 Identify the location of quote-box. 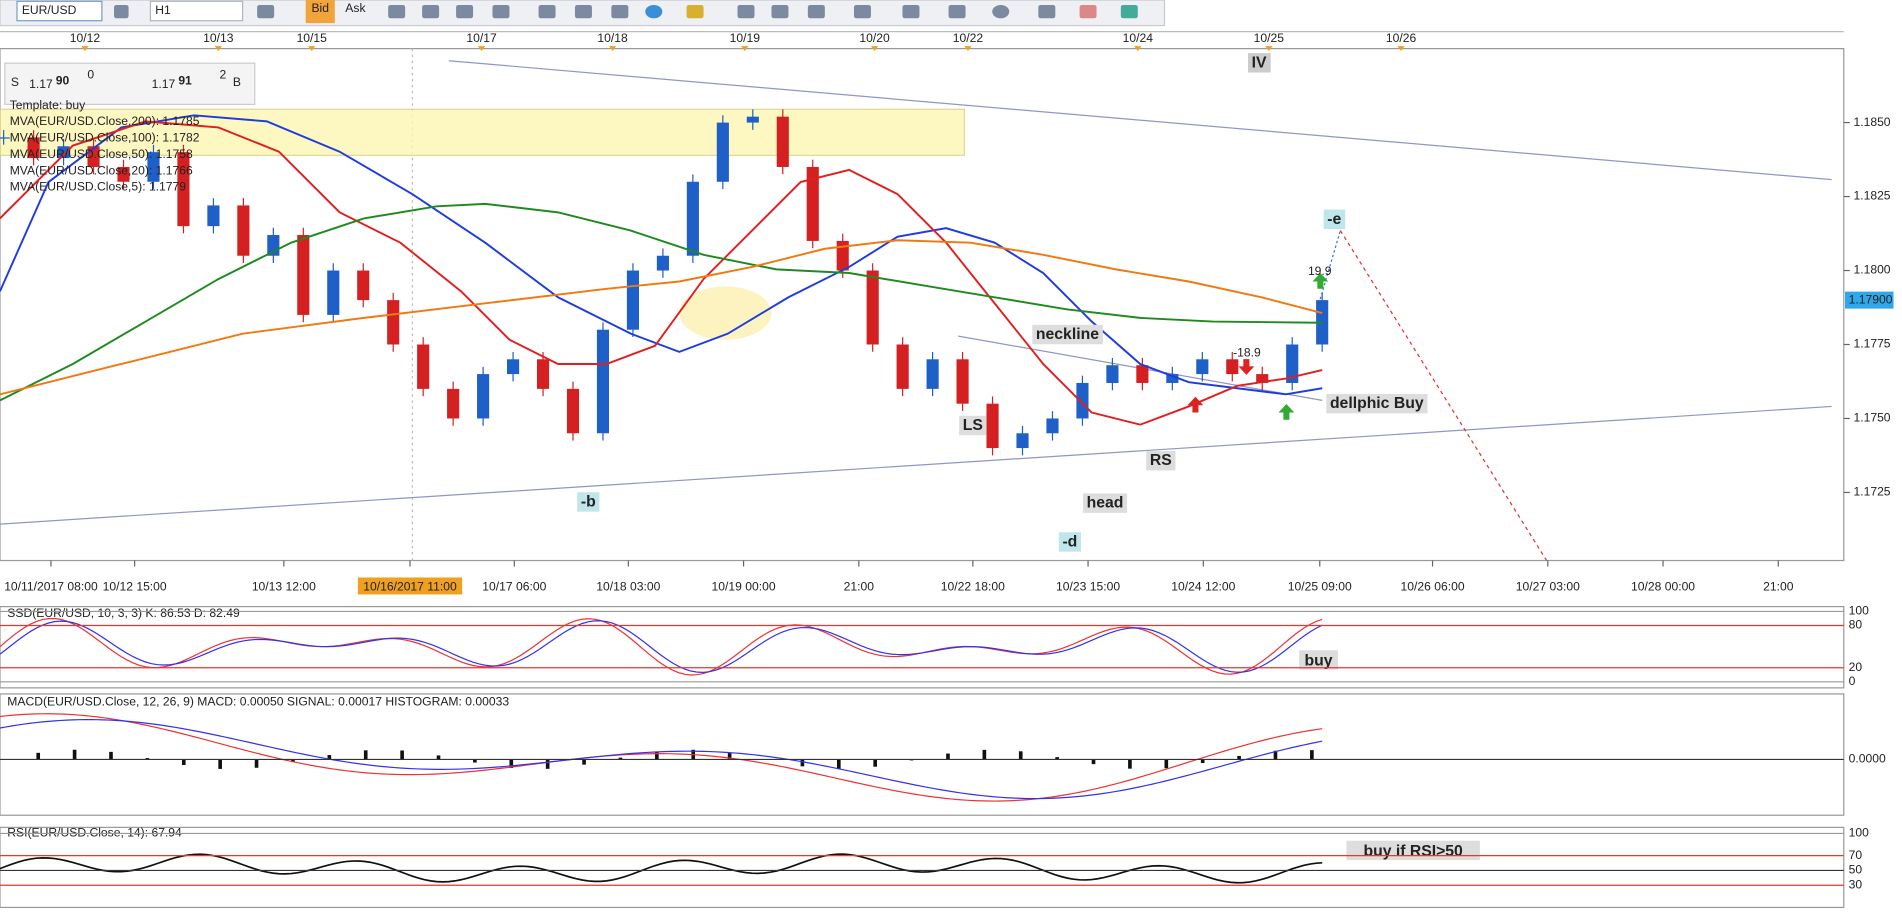
(130, 84).